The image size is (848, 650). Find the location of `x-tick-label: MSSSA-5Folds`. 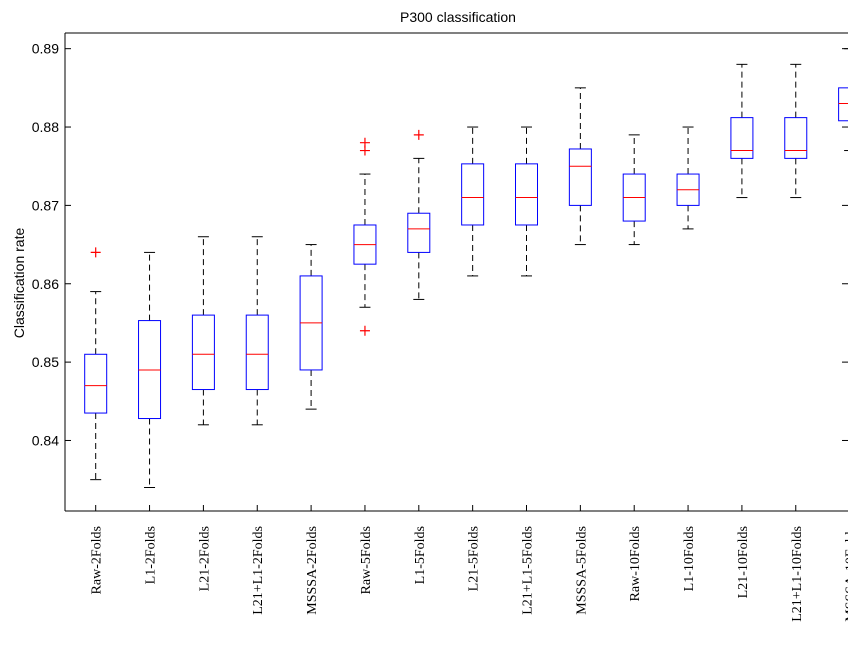

x-tick-label: MSSSA-5Folds is located at coordinates (581, 570).